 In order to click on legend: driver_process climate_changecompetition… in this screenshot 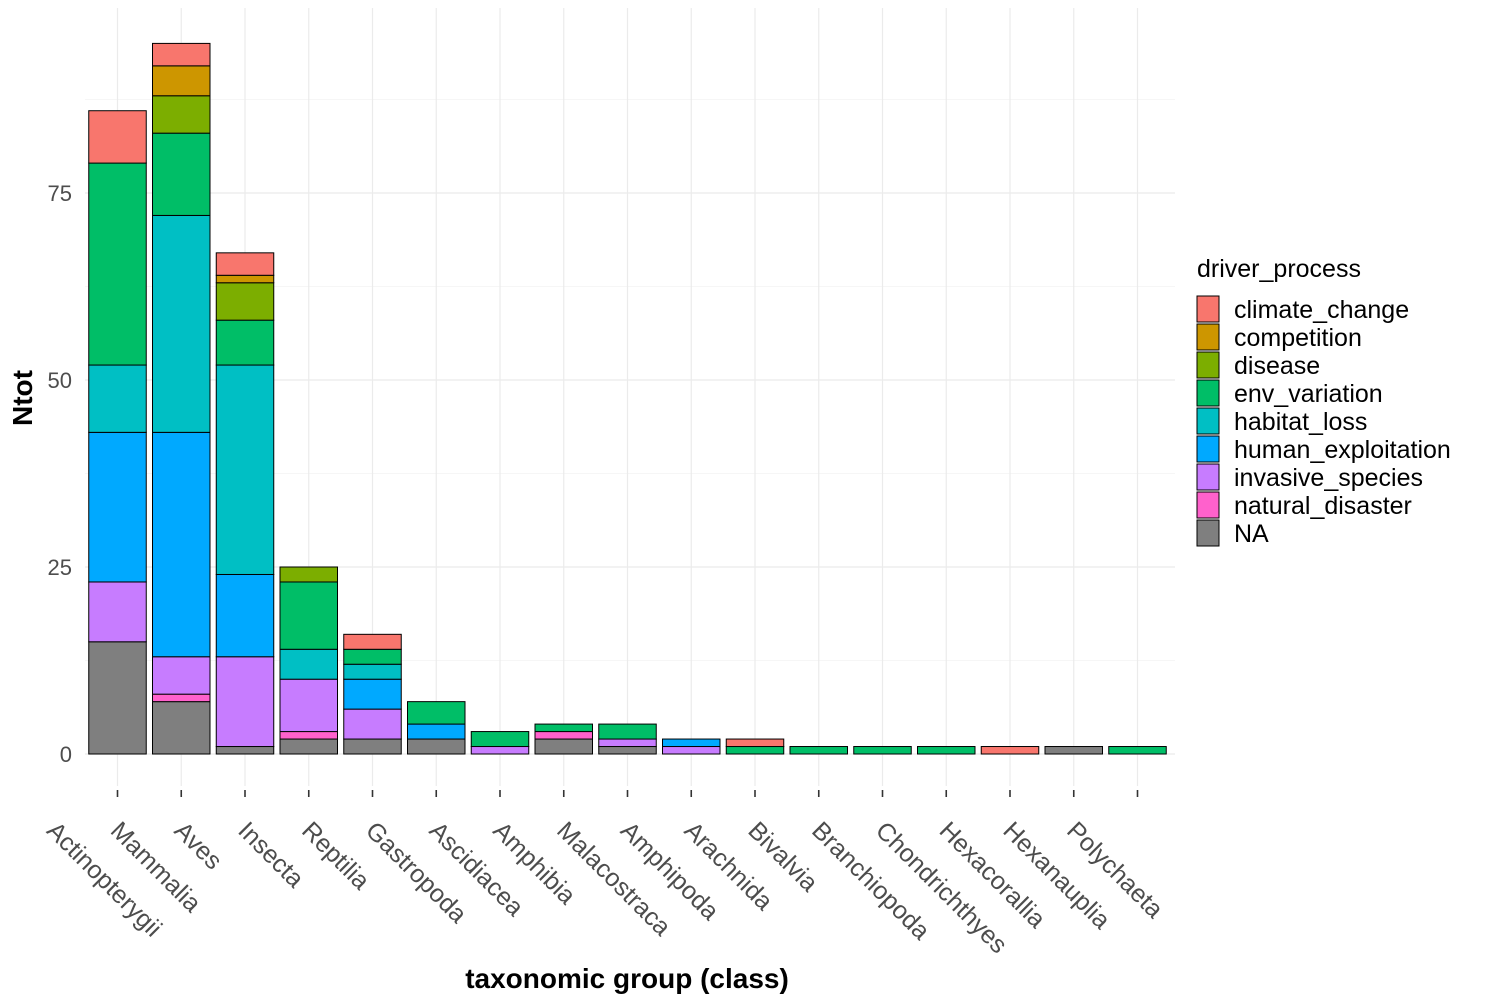, I will do `click(1323, 401)`.